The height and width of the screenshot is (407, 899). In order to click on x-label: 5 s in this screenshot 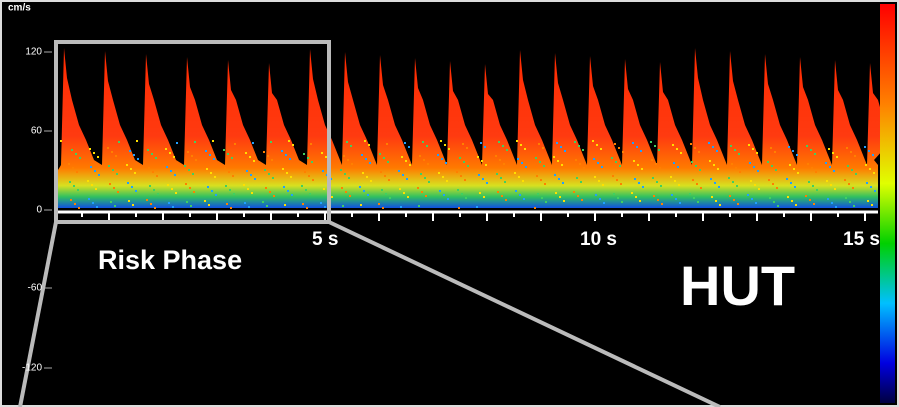, I will do `click(325, 239)`.